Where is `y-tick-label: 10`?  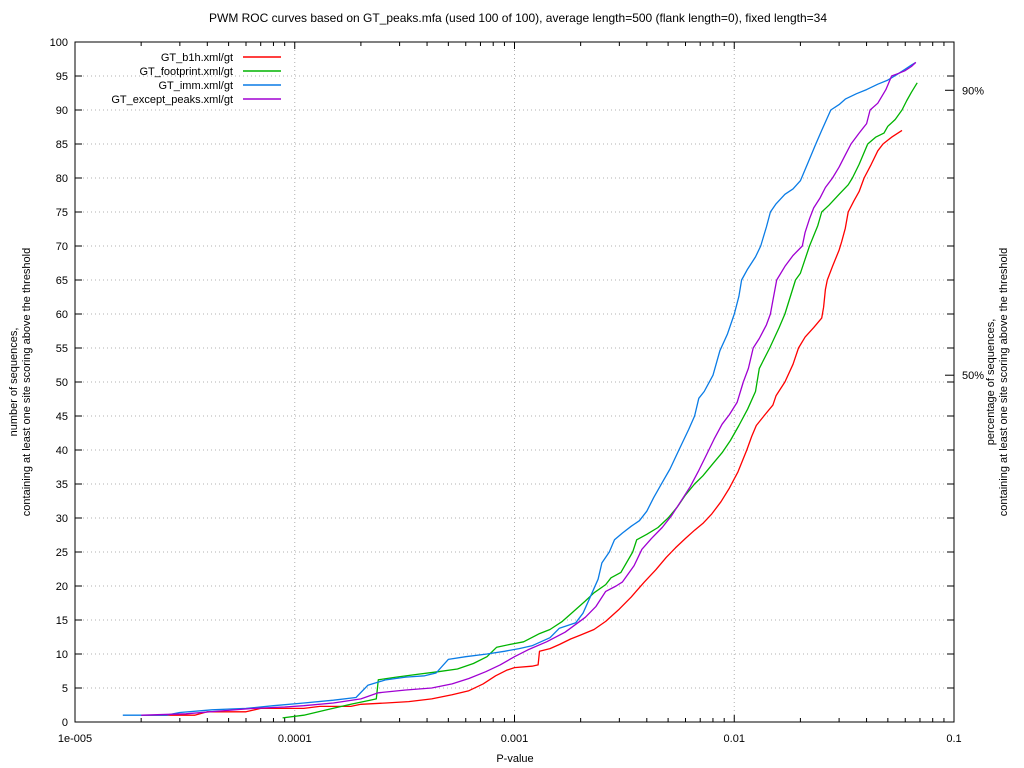
y-tick-label: 10 is located at coordinates (62, 655).